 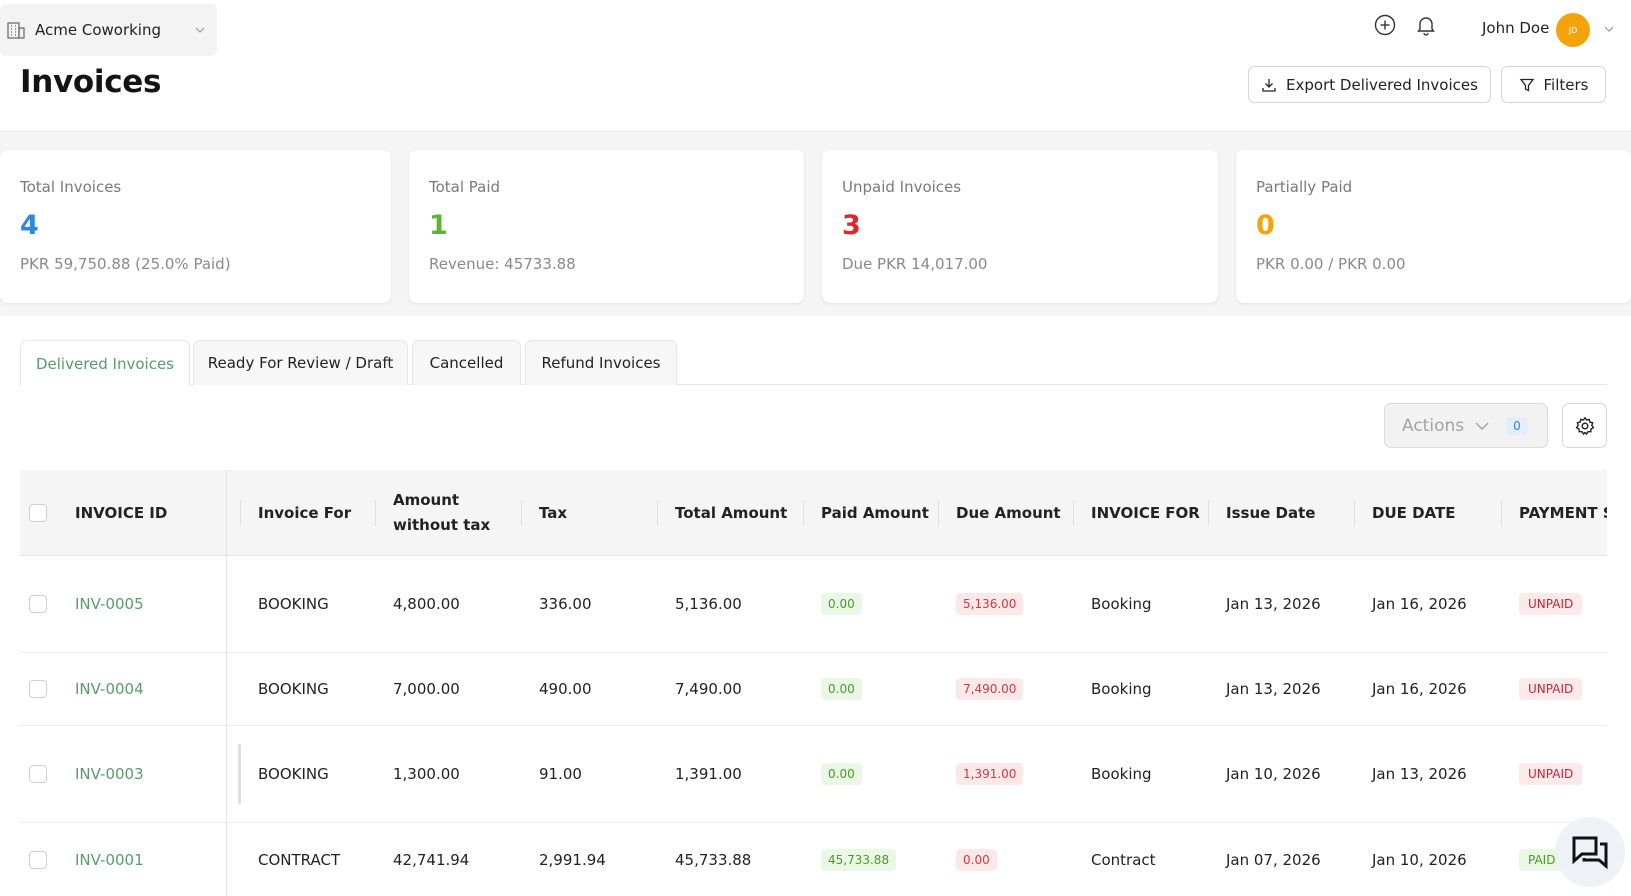 What do you see at coordinates (915, 264) in the screenshot?
I see `stat-subtext: Due PKR 14,017.00` at bounding box center [915, 264].